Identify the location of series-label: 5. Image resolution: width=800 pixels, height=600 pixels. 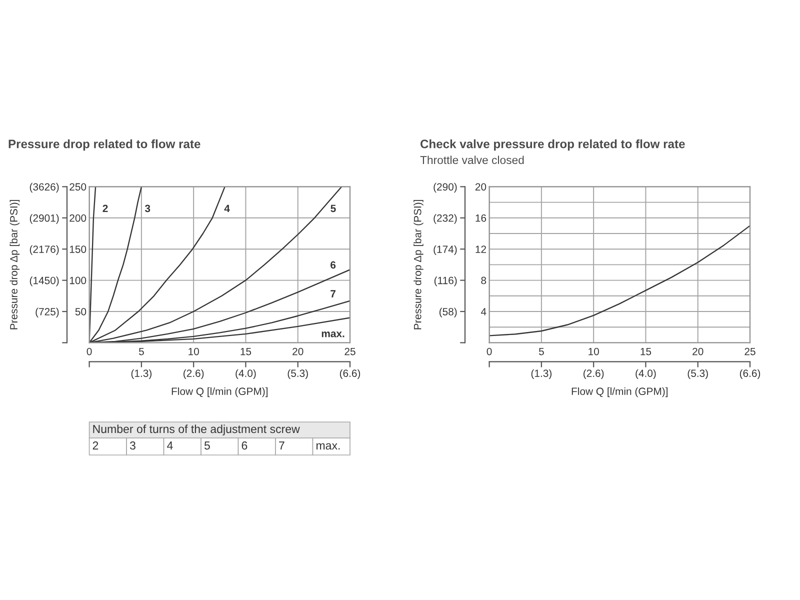
(333, 208).